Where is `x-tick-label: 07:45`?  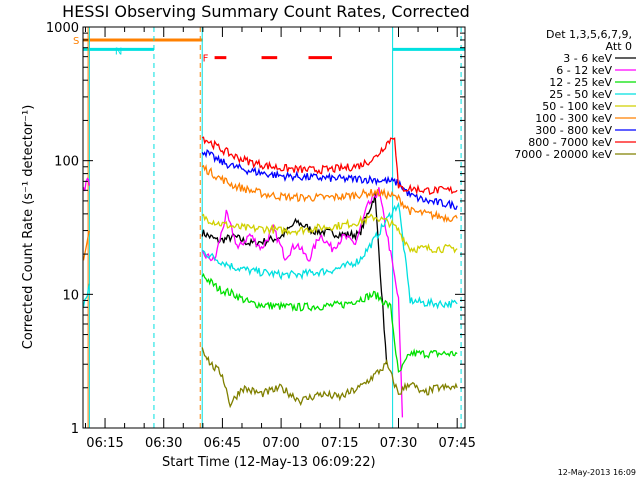 x-tick-label: 07:45 is located at coordinates (456, 443).